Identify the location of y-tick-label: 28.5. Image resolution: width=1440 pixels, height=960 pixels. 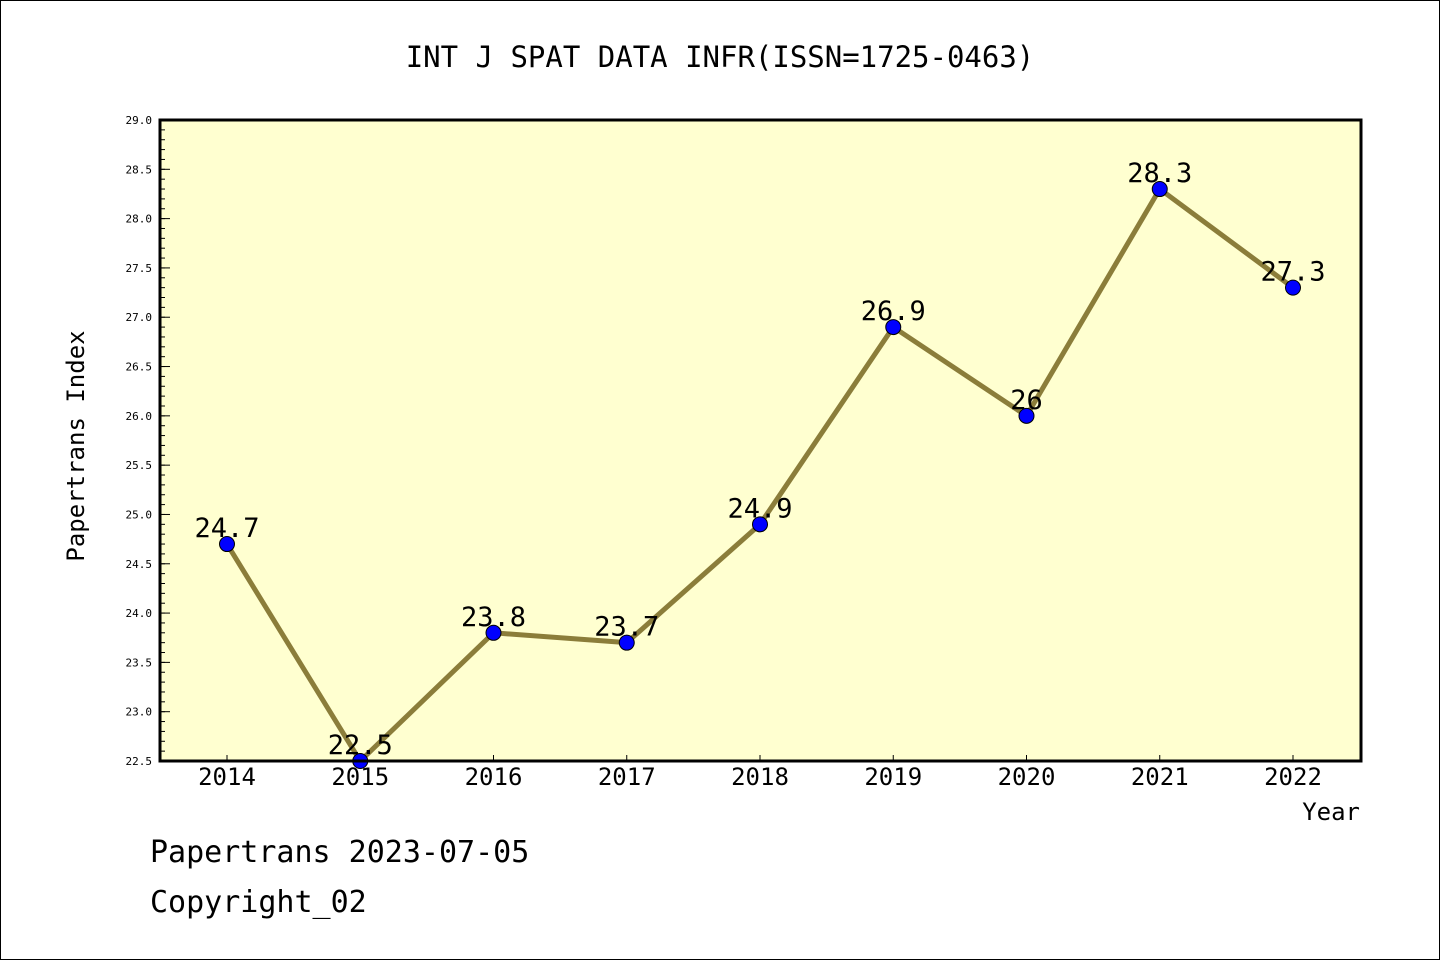
(139, 169).